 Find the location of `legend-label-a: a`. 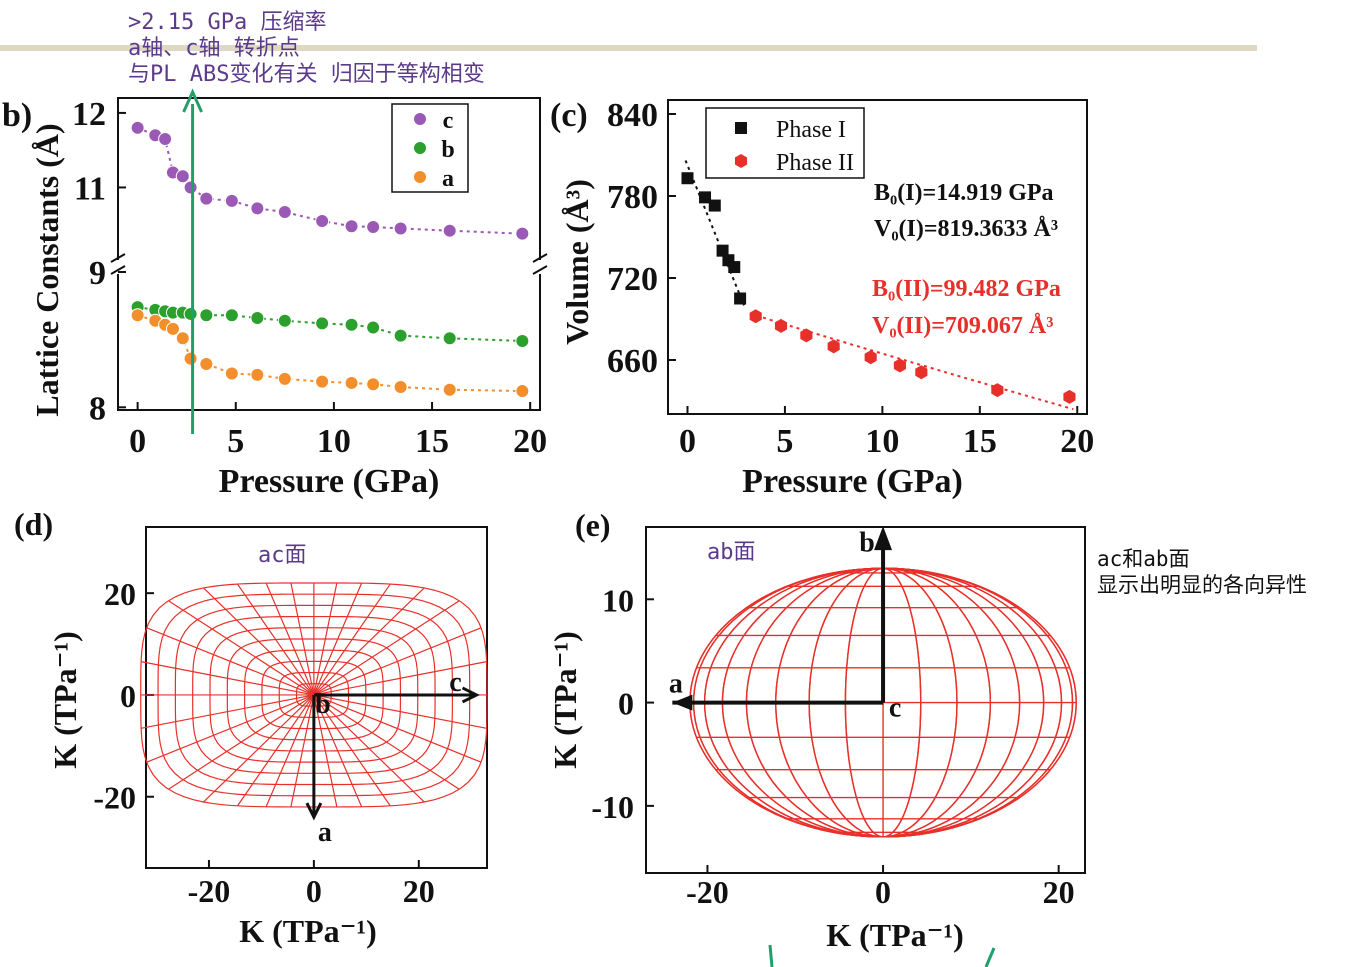

legend-label-a: a is located at coordinates (448, 179).